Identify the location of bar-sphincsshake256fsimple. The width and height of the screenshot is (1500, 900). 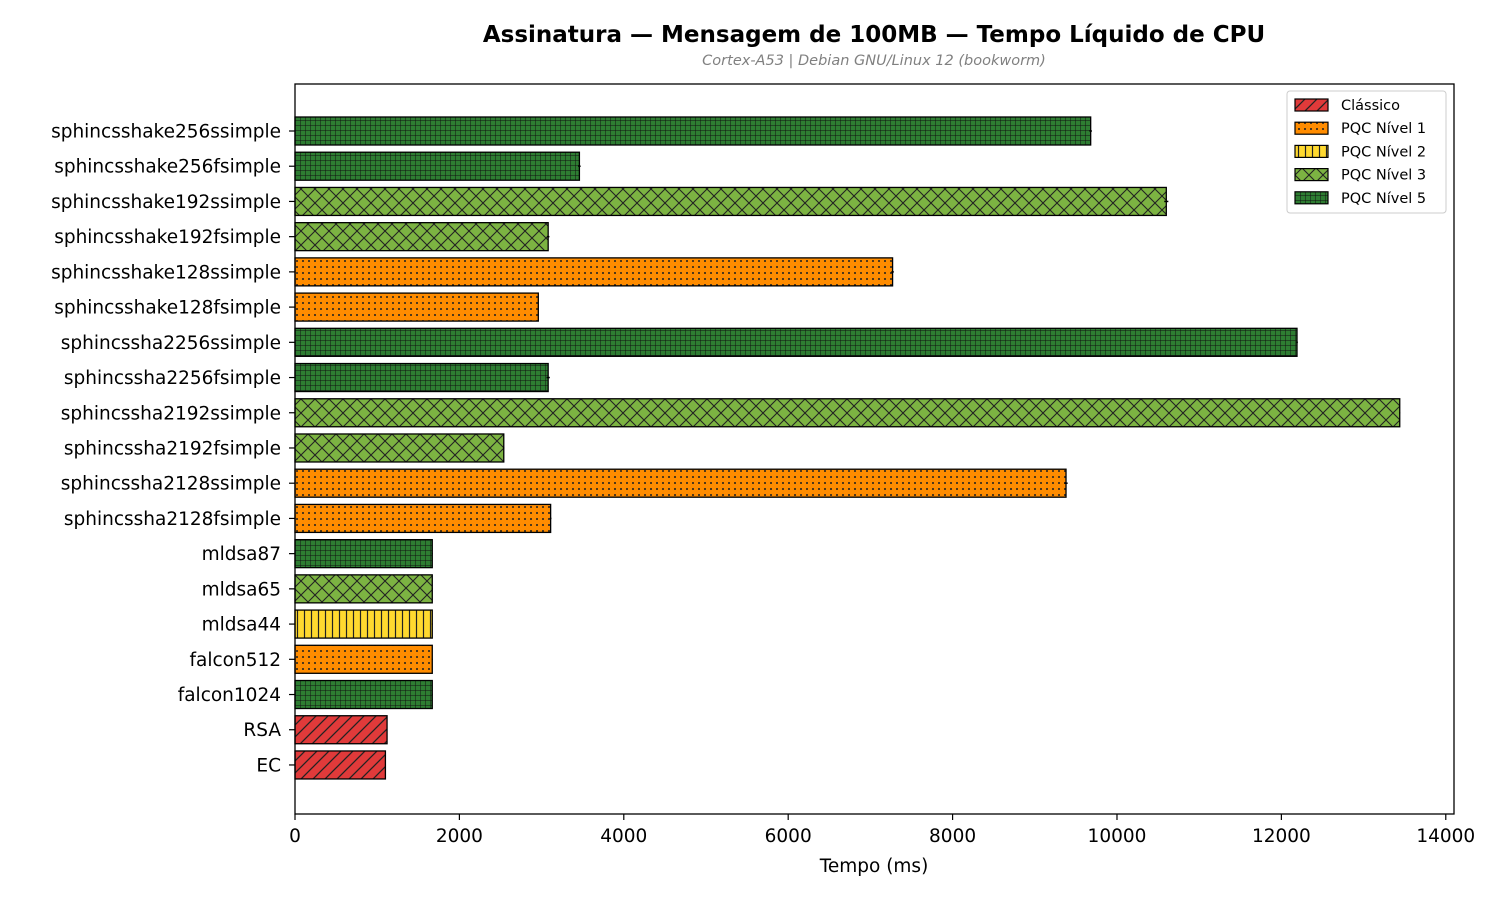
(437, 166).